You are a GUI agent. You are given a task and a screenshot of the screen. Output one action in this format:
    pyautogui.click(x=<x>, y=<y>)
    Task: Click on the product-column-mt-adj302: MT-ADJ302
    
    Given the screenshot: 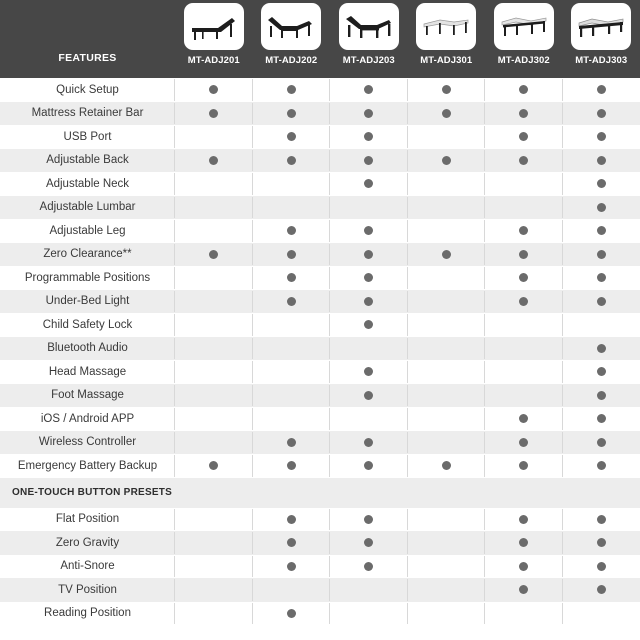 What is the action you would take?
    pyautogui.click(x=524, y=39)
    